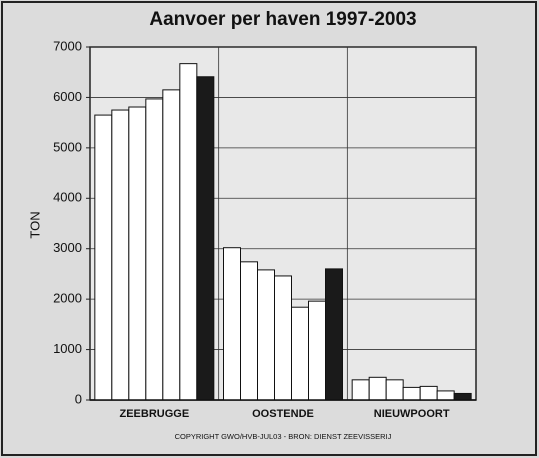  What do you see at coordinates (283, 414) in the screenshot?
I see `x-tick-label: OOSTENDE` at bounding box center [283, 414].